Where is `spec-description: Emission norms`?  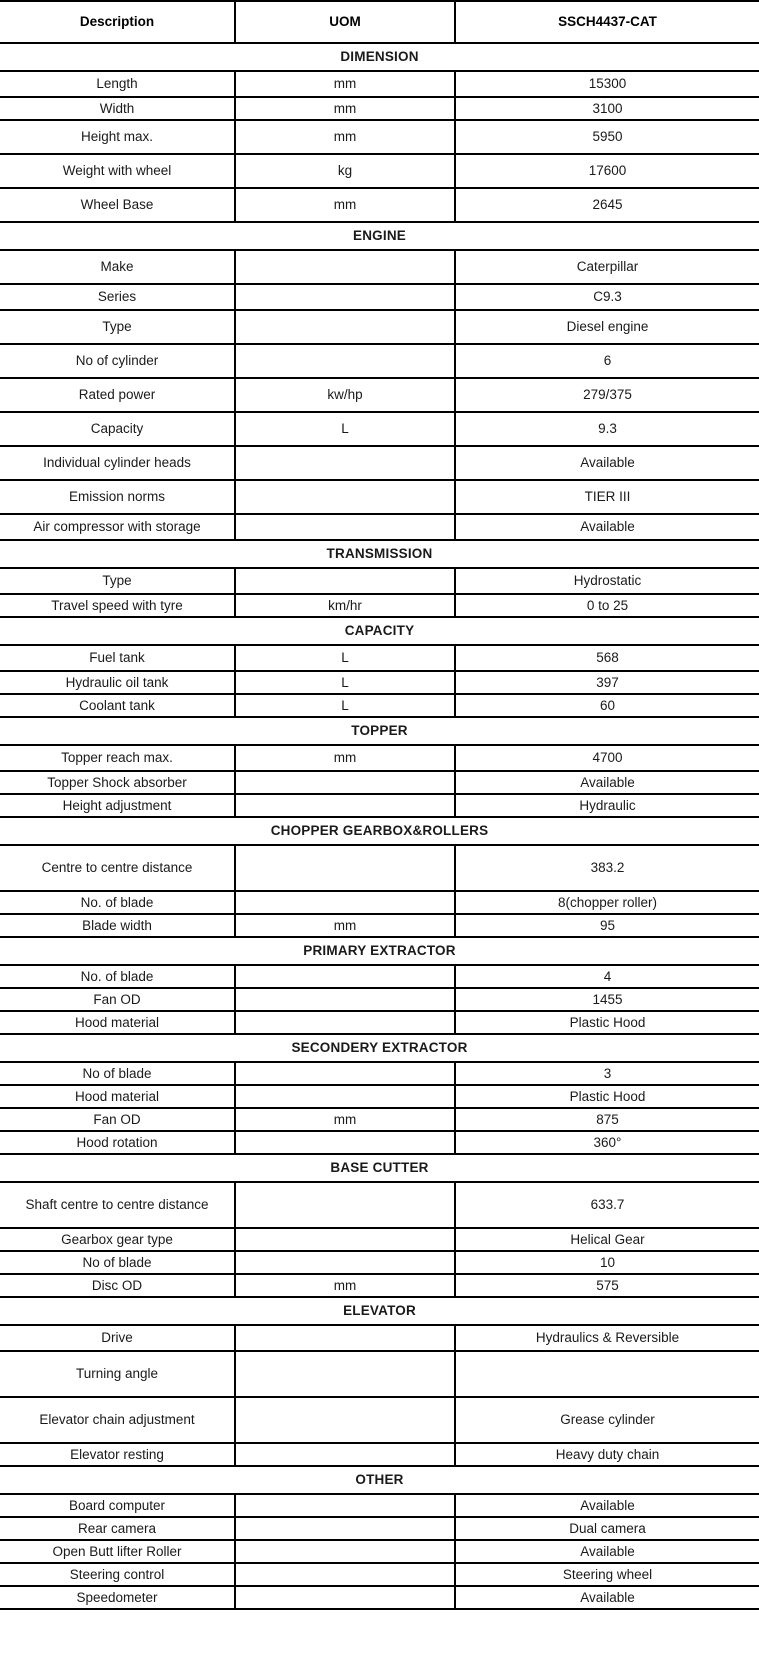 spec-description: Emission norms is located at coordinates (118, 497).